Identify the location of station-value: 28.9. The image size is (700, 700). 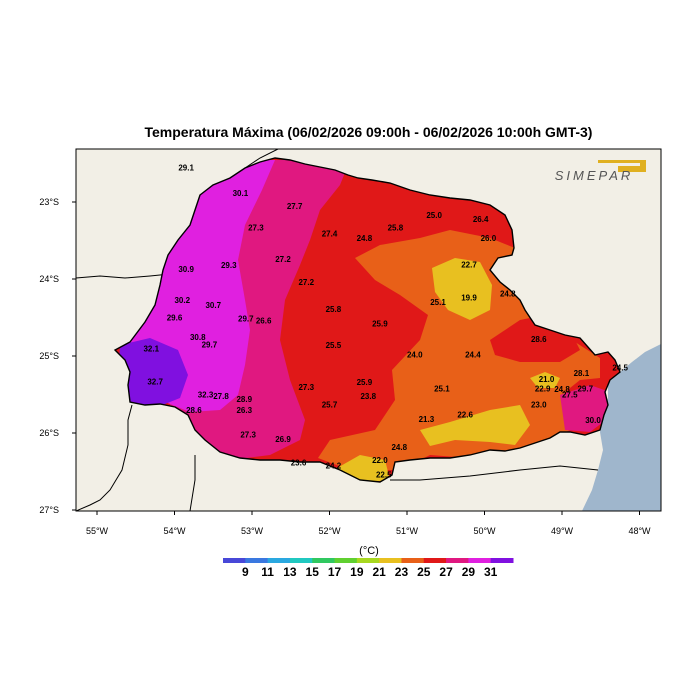
(244, 399).